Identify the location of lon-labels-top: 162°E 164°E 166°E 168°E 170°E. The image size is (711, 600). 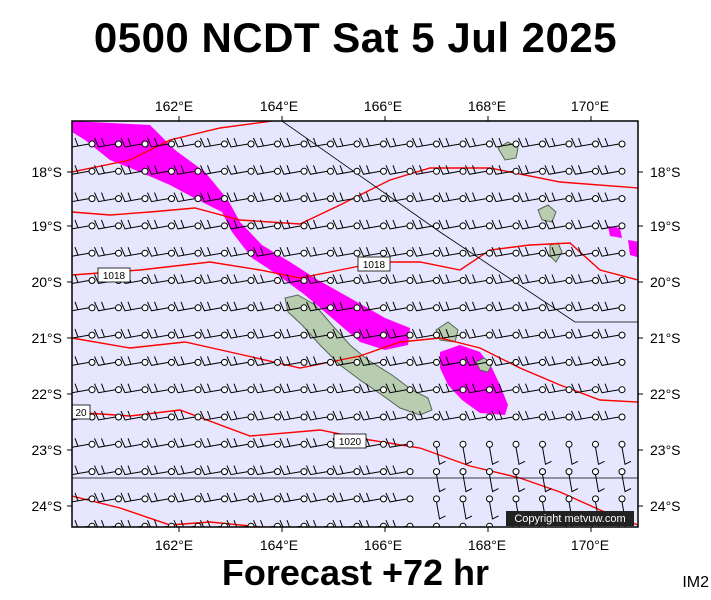
(382, 106).